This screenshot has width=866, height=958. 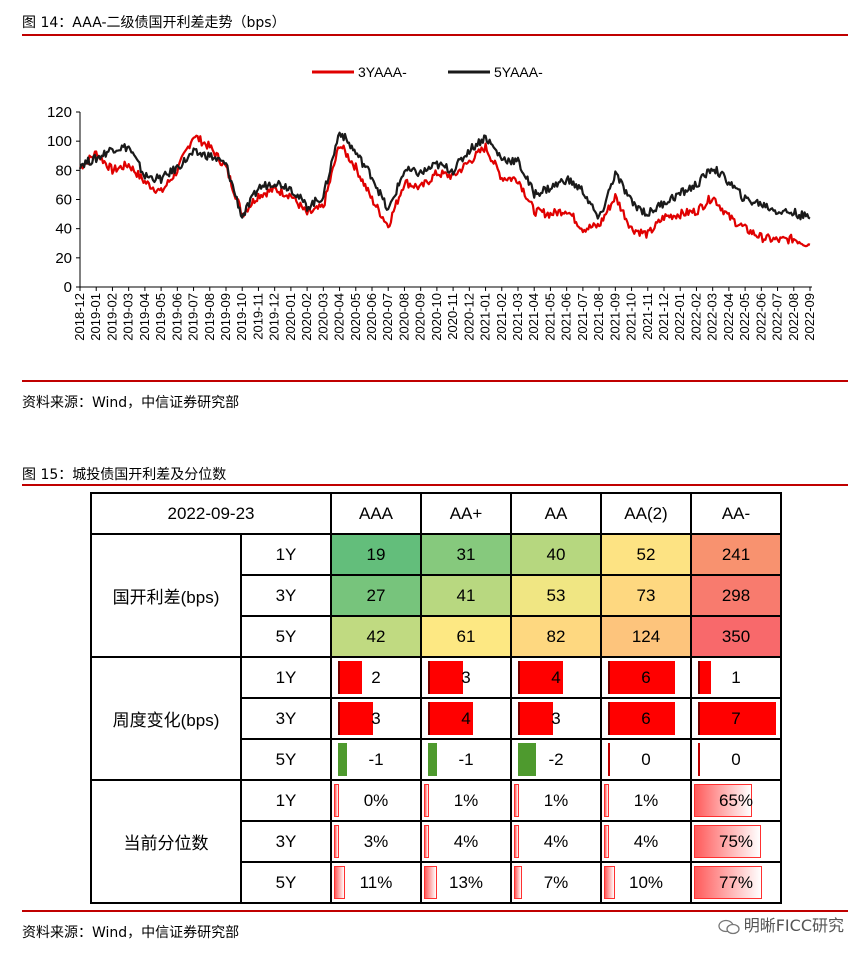 What do you see at coordinates (376, 595) in the screenshot?
I see `heat-cell: 27` at bounding box center [376, 595].